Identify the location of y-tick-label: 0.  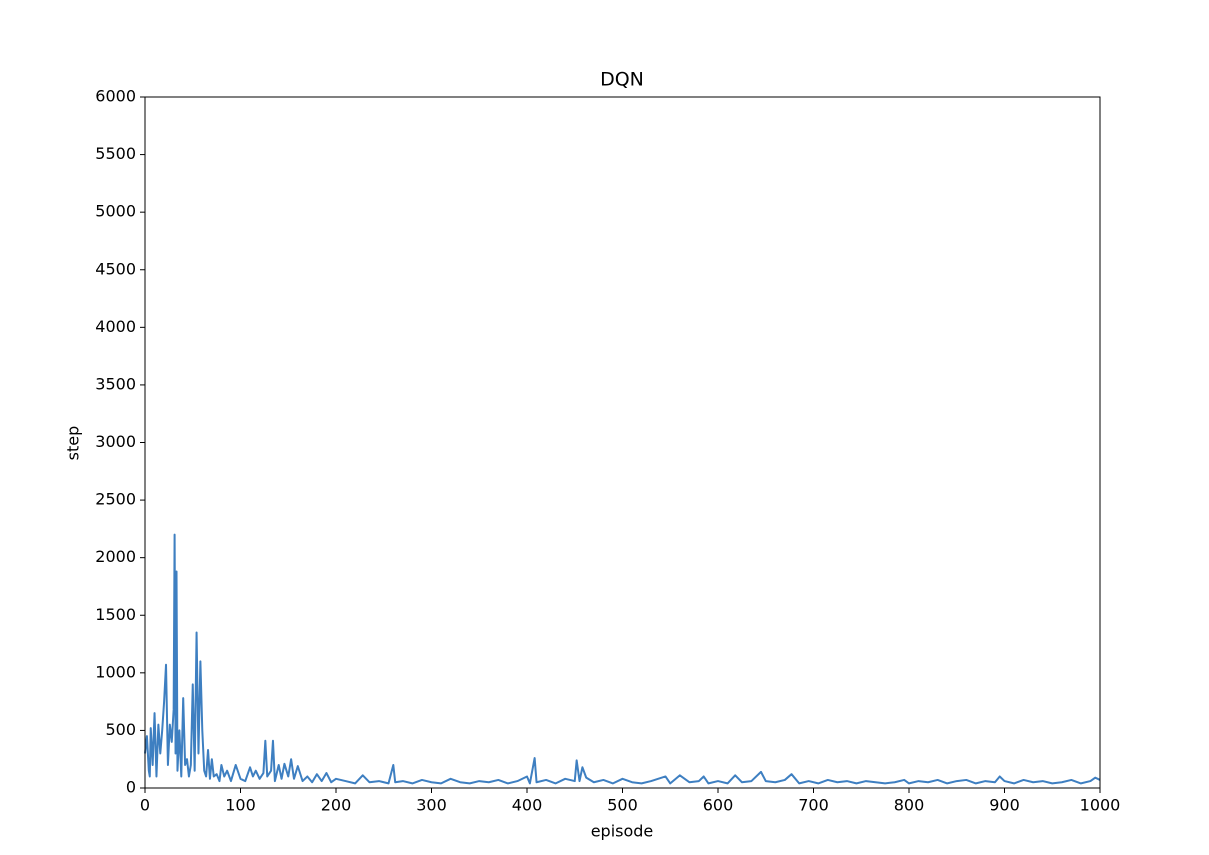
(131, 787).